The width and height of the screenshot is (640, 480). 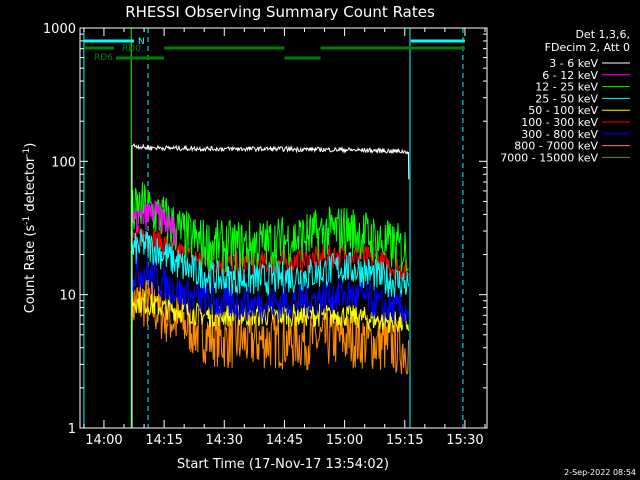 What do you see at coordinates (600, 472) in the screenshot?
I see `generation-timestamp: 2-Sep-2022 08:54` at bounding box center [600, 472].